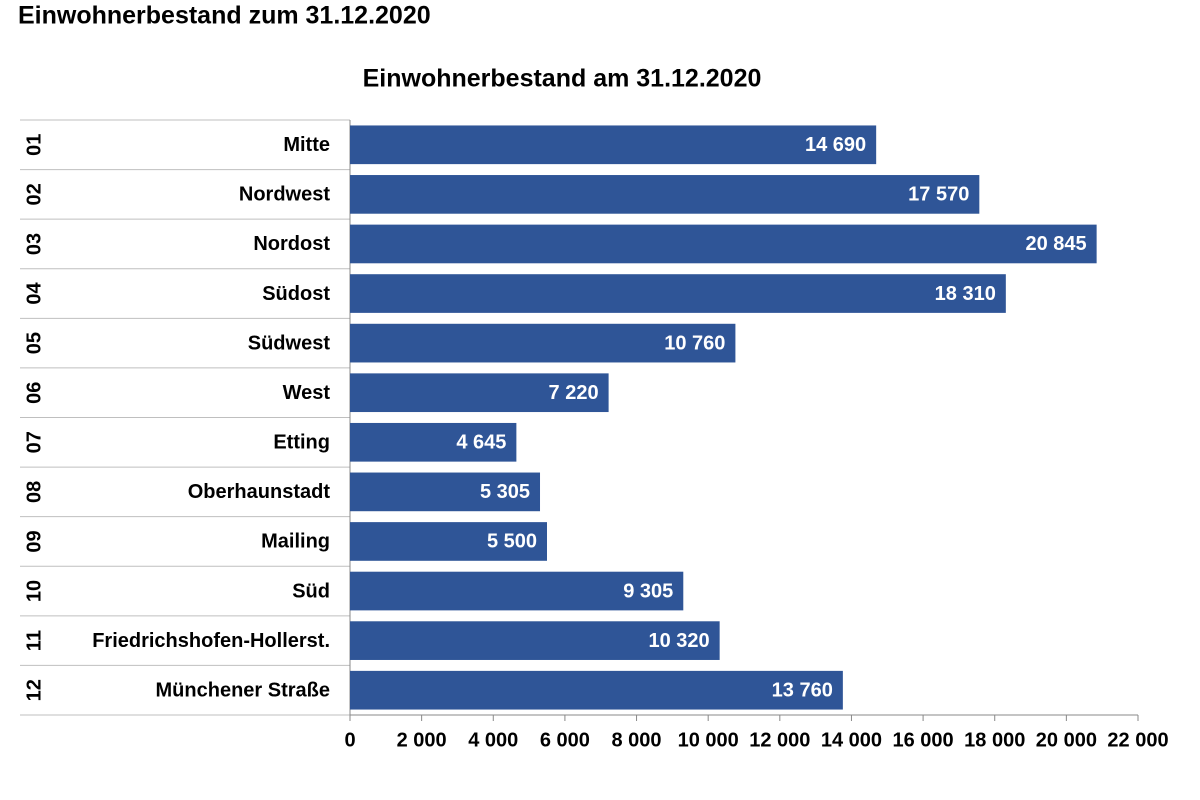  I want to click on x-tick-label: 16 000, so click(923, 740).